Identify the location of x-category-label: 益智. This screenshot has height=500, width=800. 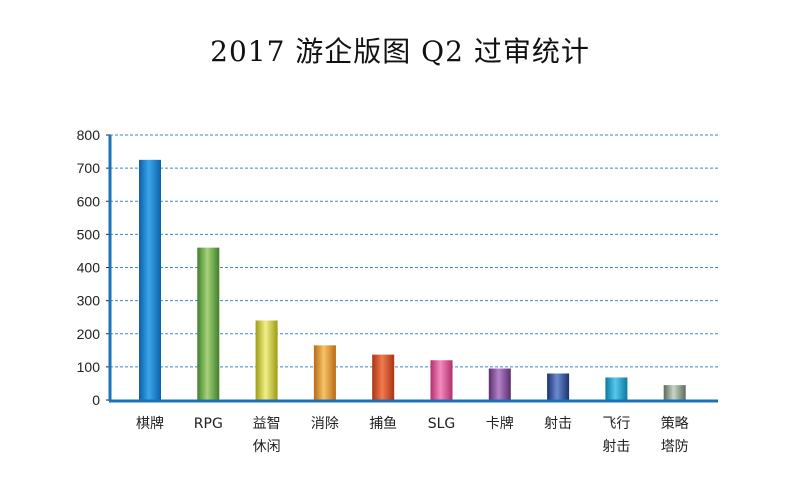
(267, 424).